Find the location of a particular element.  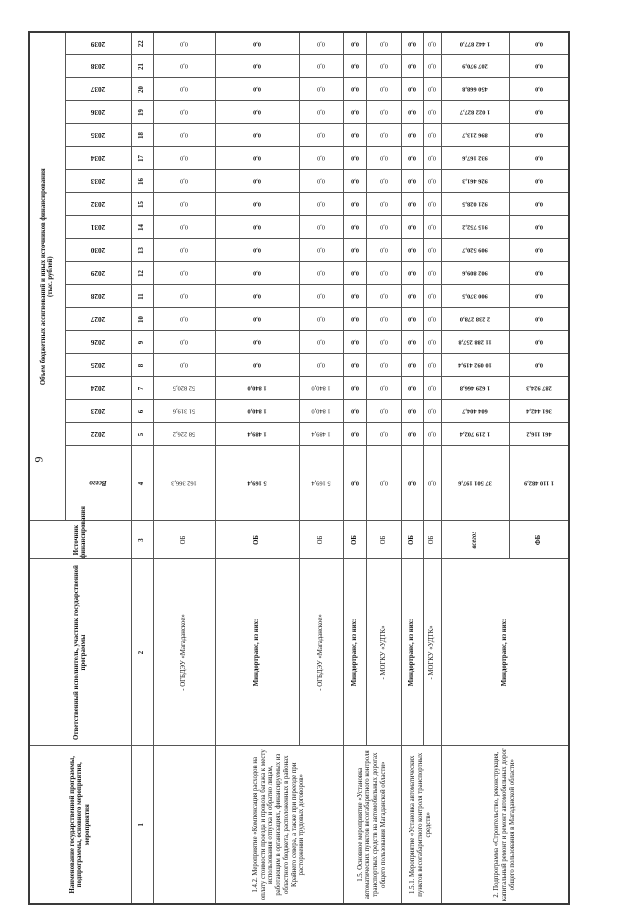

value-cell: 461 116,2 is located at coordinates (539, 434).